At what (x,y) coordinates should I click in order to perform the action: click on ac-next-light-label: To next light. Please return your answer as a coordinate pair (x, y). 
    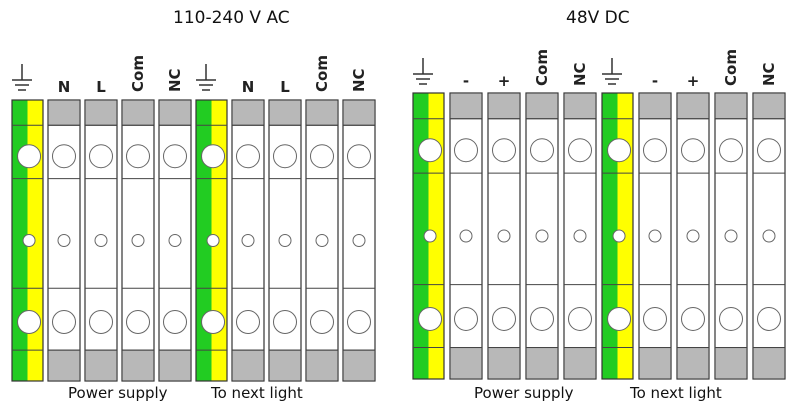
    Looking at the image, I should click on (257, 393).